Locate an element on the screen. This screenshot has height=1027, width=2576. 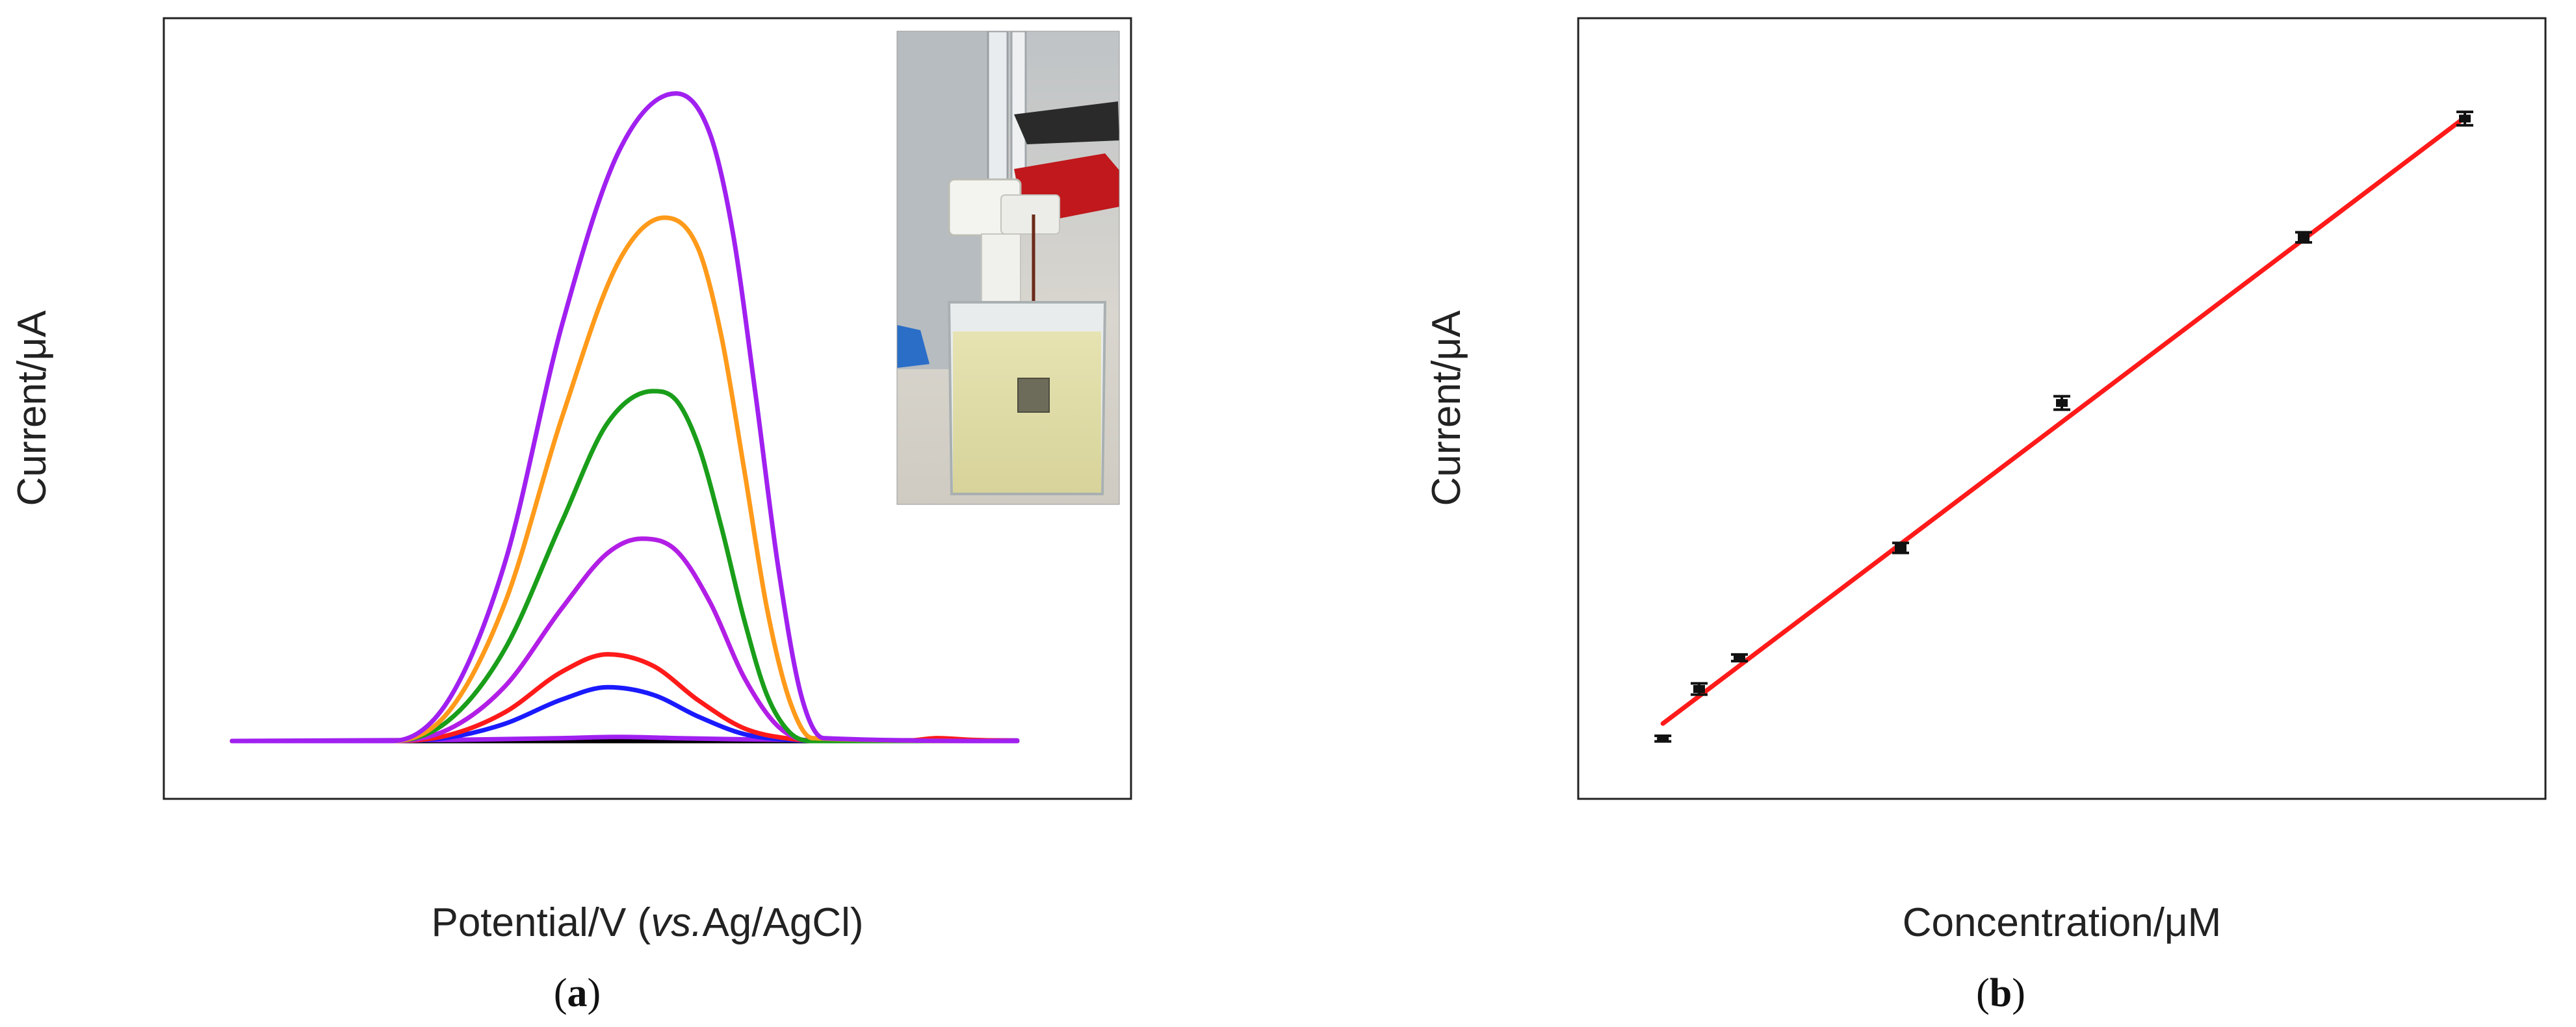
panel-a-tag: (a) is located at coordinates (577, 993).